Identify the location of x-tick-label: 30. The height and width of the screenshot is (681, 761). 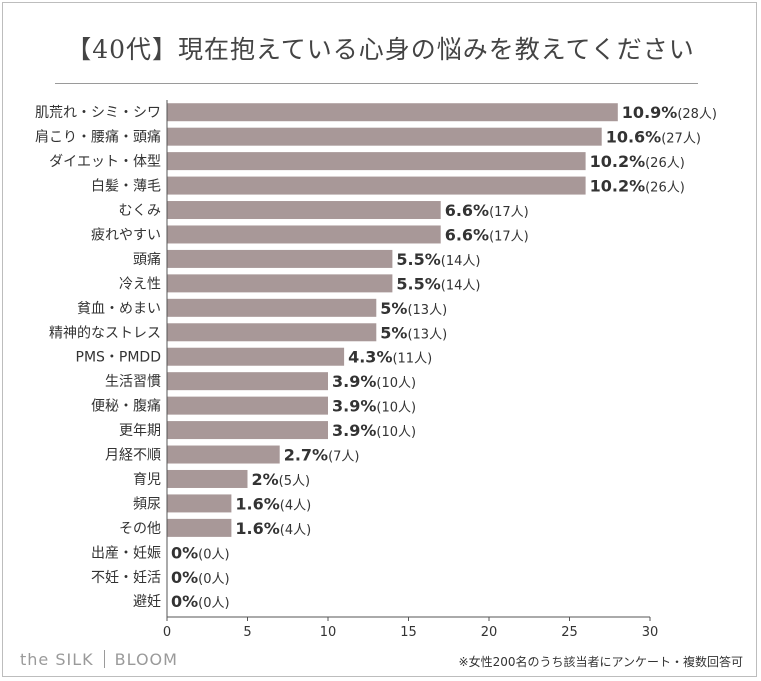
(650, 632).